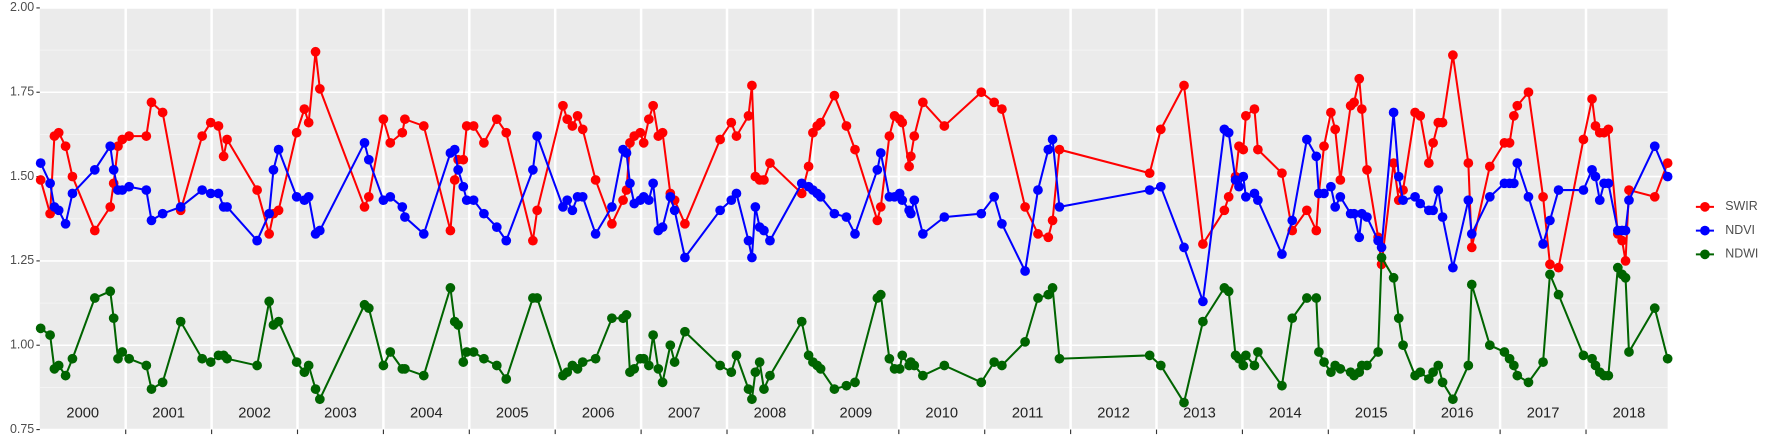 Image resolution: width=1773 pixels, height=442 pixels. I want to click on x-tick-label: 2014, so click(1285, 414).